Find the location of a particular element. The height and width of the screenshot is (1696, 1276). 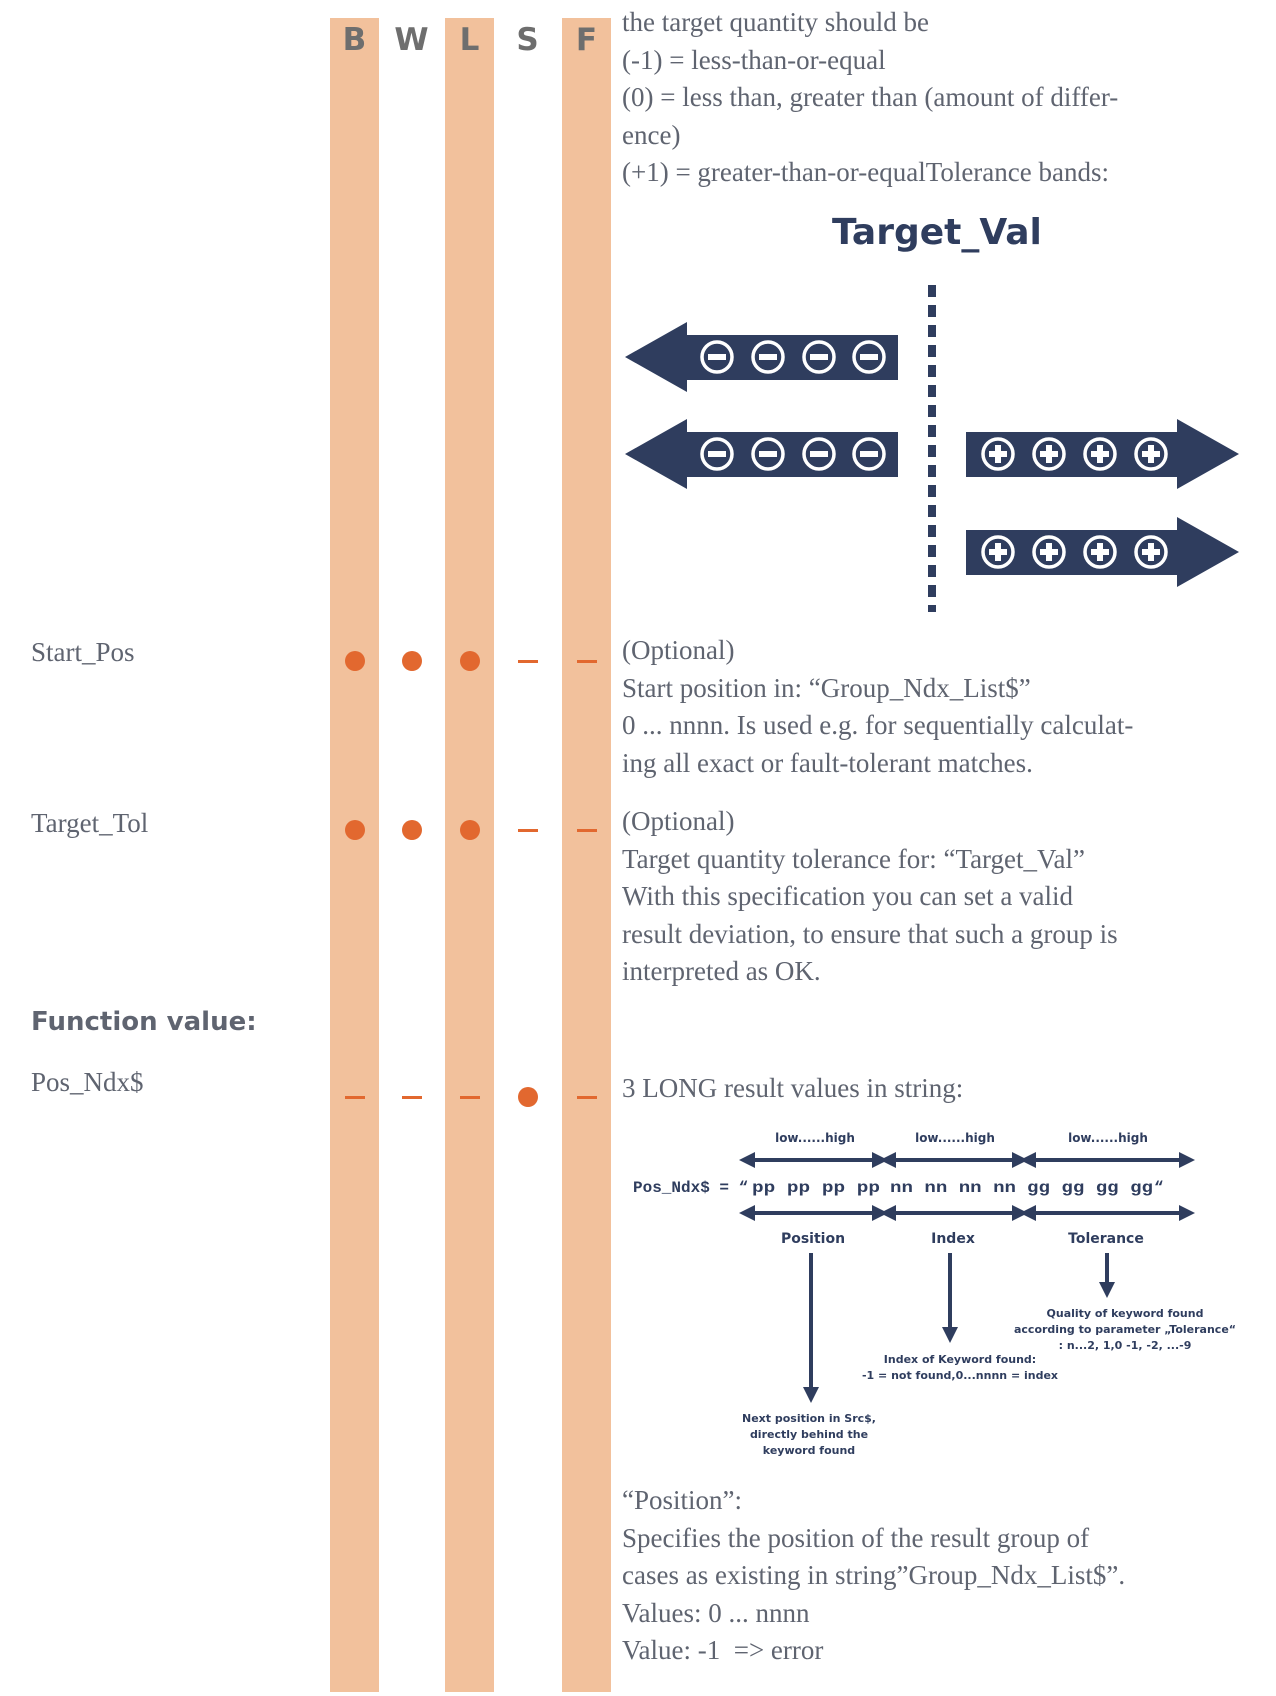

param-pos-ndx: Pos_Ndx$ is located at coordinates (87, 1082).